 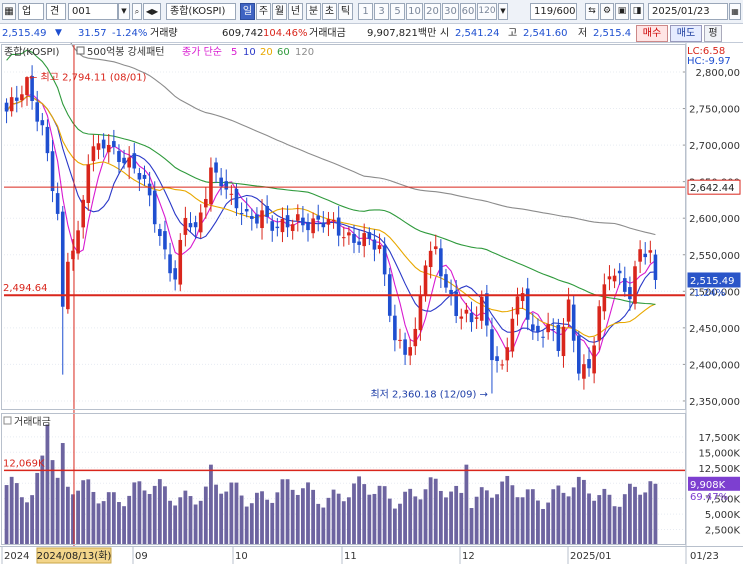 I want to click on sell-button: 매도, so click(x=686, y=33).